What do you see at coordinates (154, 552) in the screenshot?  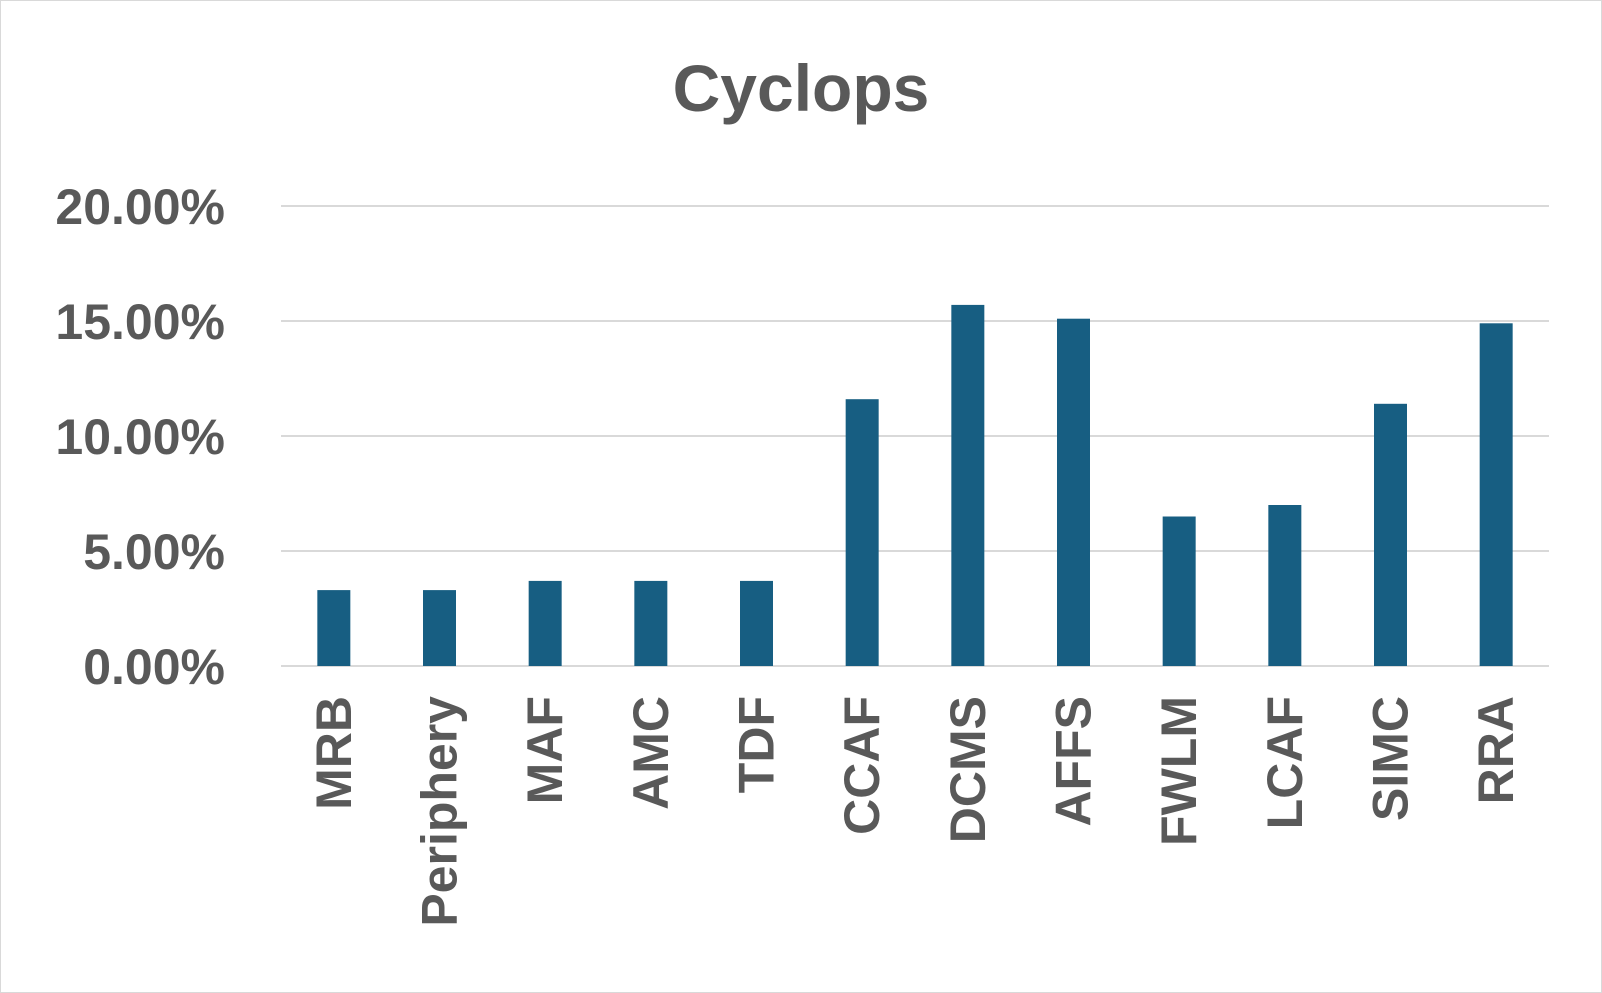 I see `y-tick-label: 5.00%` at bounding box center [154, 552].